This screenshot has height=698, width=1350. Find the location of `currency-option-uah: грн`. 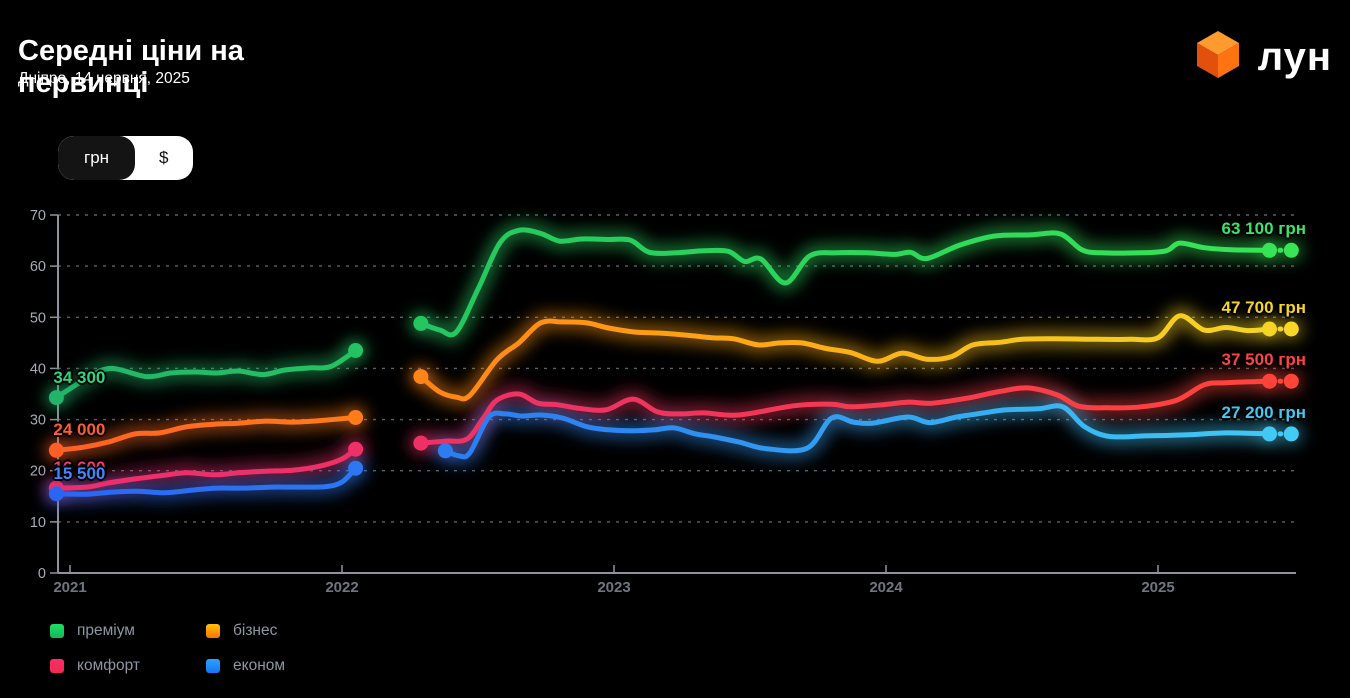

currency-option-uah: грн is located at coordinates (97, 158).